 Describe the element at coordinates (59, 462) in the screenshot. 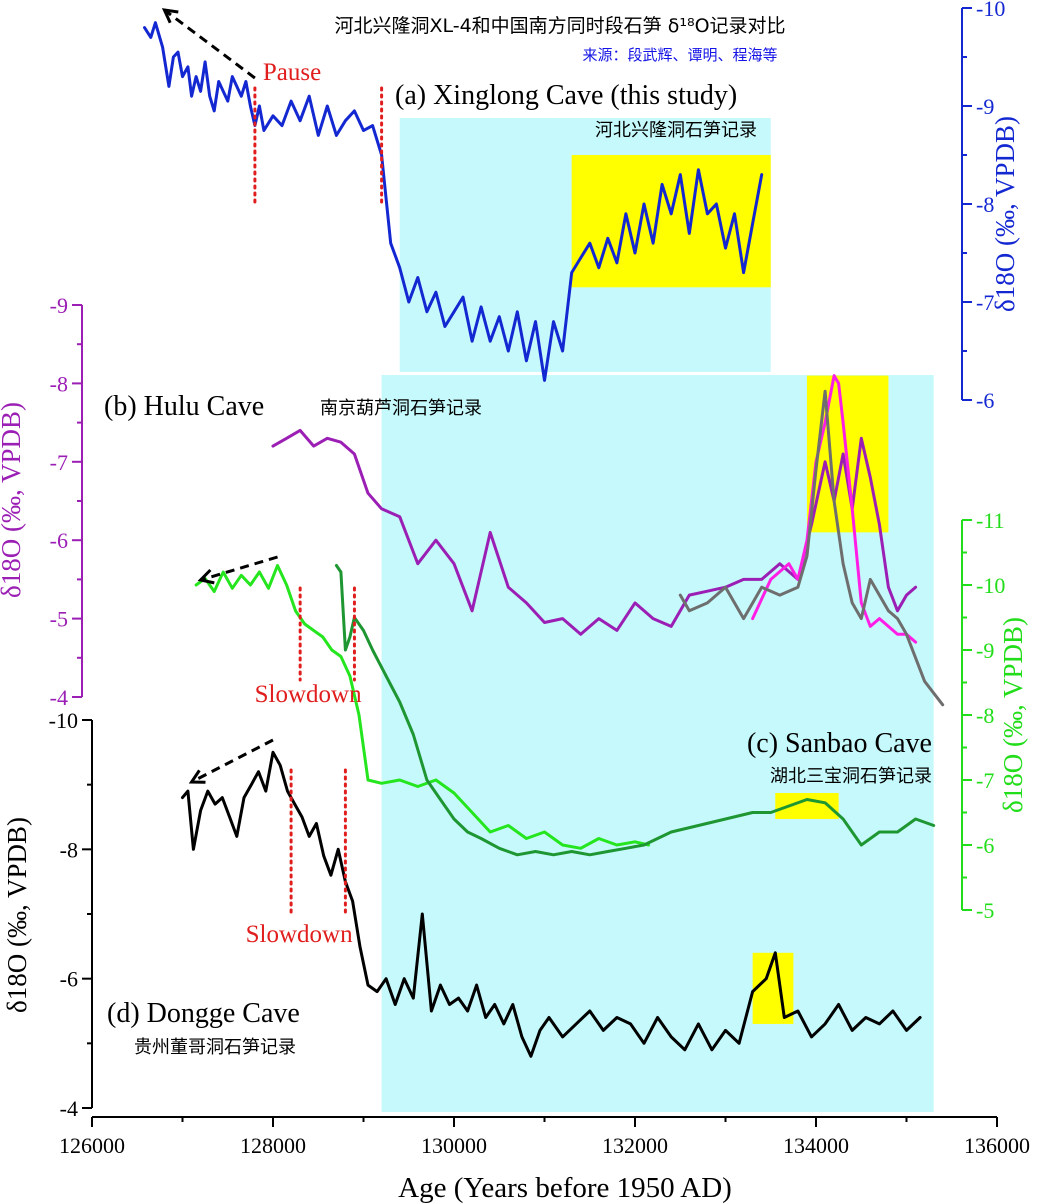

I see `y-tick-label-b-2: -7` at that location.